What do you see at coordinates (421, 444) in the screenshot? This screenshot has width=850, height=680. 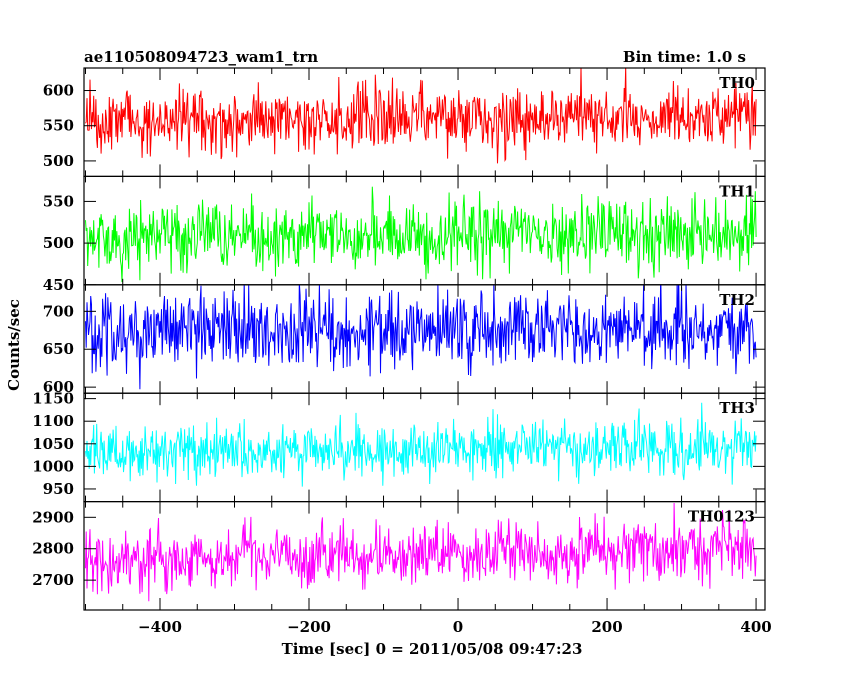 I see `series-line-th3` at bounding box center [421, 444].